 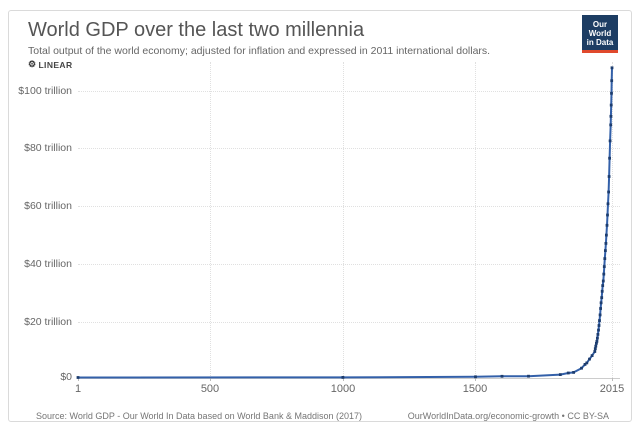 I want to click on chart-title: World GDP over the last two millennia, so click(x=196, y=30).